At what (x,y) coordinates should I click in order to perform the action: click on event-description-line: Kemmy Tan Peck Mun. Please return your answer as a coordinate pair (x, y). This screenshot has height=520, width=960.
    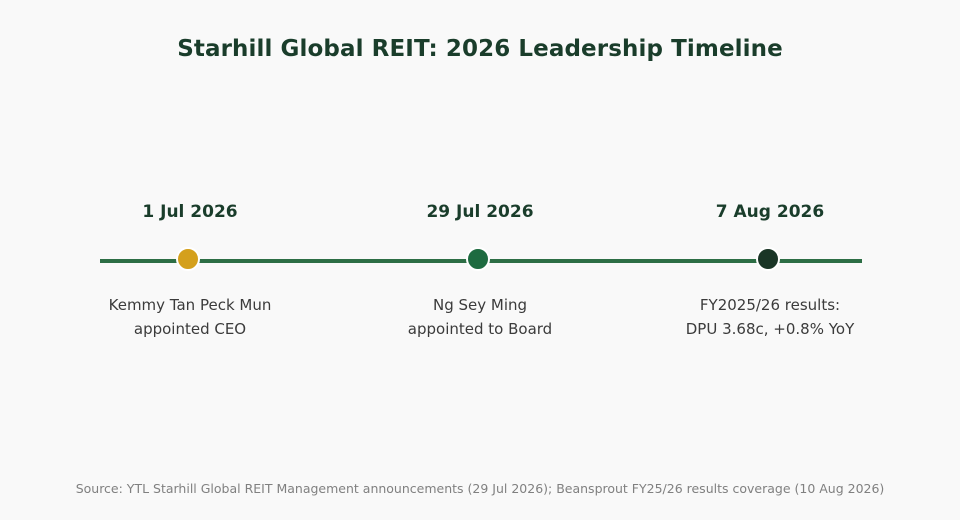
    Looking at the image, I should click on (190, 305).